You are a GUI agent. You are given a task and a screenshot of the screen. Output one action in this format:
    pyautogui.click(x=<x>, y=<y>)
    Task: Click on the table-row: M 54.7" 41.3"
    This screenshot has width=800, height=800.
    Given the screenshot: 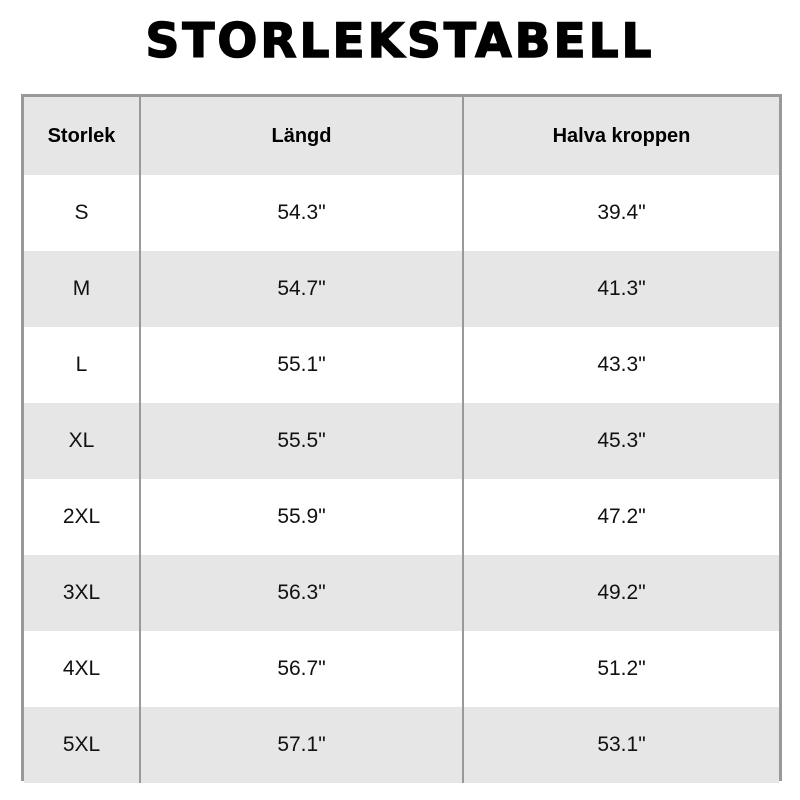 What is the action you would take?
    pyautogui.click(x=401, y=289)
    